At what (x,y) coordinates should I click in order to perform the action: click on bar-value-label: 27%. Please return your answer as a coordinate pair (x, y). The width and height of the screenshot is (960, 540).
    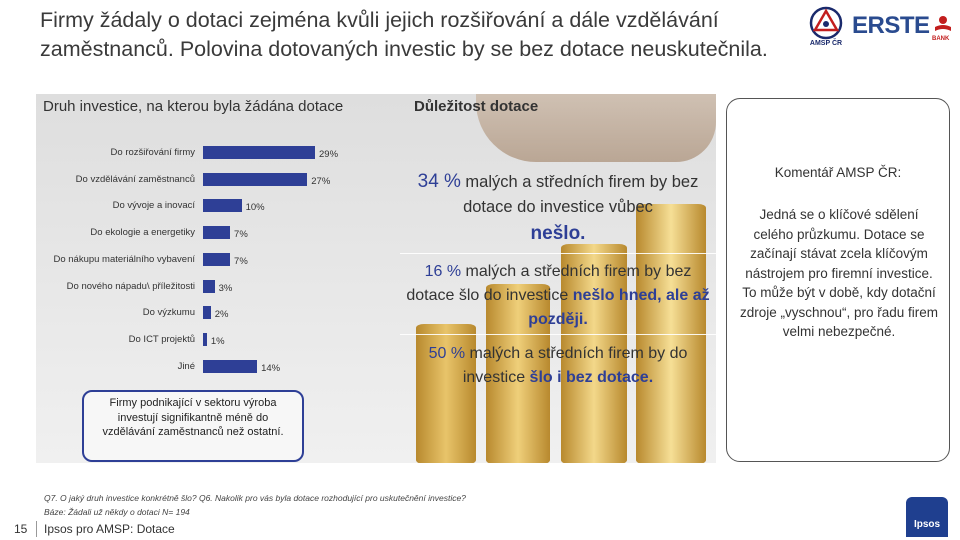
    Looking at the image, I should click on (321, 181).